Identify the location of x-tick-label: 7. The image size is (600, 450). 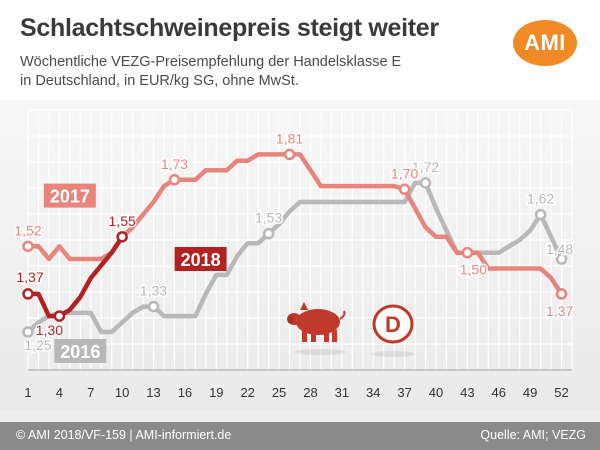
(90, 392).